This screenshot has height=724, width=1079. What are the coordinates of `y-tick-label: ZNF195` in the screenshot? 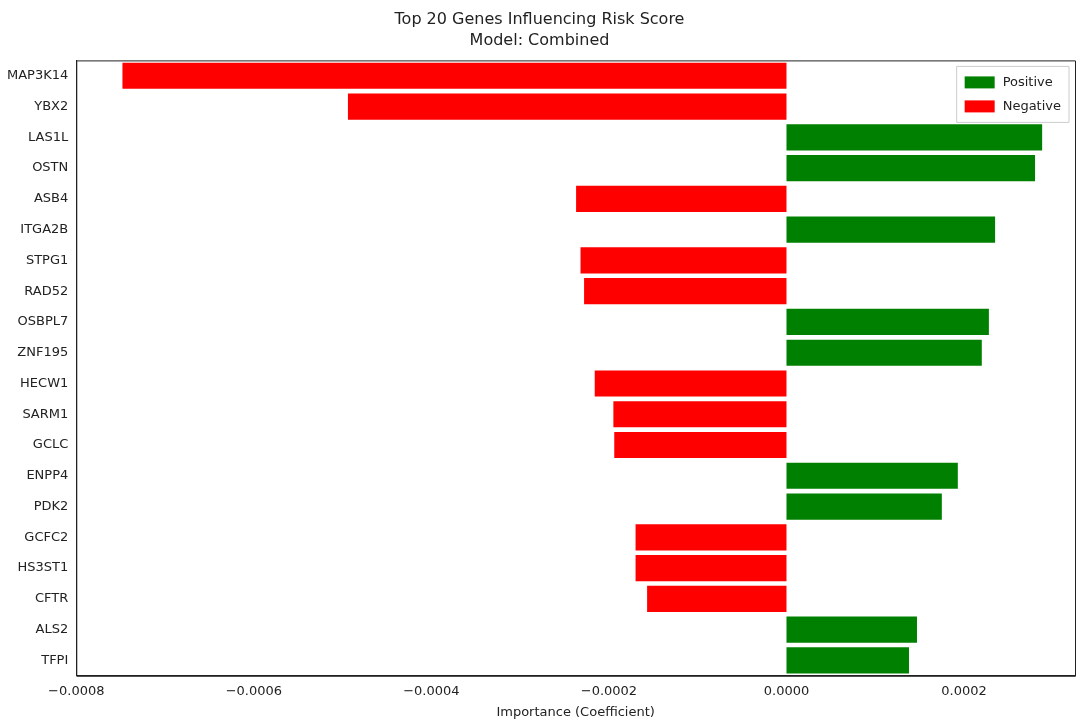 It's located at (43, 352).